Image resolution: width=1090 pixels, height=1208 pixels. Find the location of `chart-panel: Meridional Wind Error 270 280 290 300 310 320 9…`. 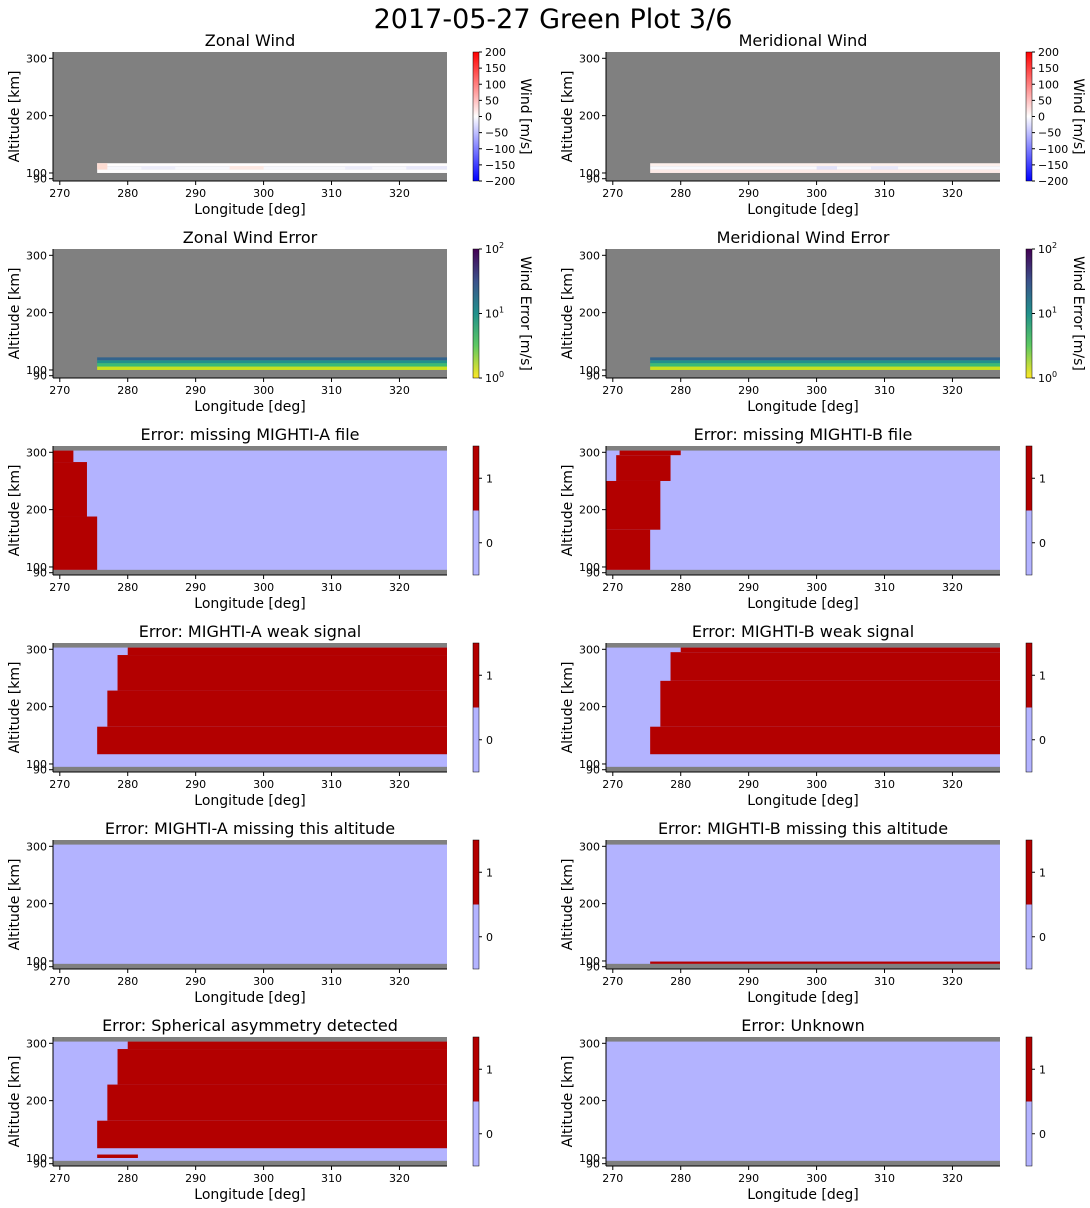

chart-panel: Meridional Wind Error 270 280 290 300 310 320 9… is located at coordinates (823, 321).